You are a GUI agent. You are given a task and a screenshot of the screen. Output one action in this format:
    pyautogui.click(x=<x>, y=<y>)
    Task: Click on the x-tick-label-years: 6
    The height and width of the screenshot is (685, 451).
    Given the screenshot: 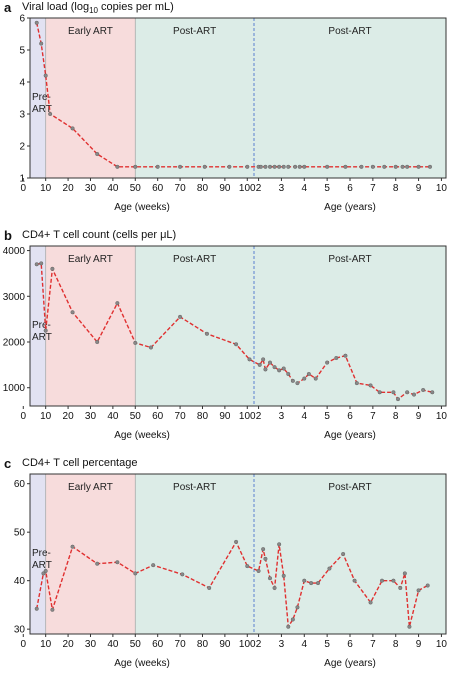 What is the action you would take?
    pyautogui.click(x=350, y=416)
    